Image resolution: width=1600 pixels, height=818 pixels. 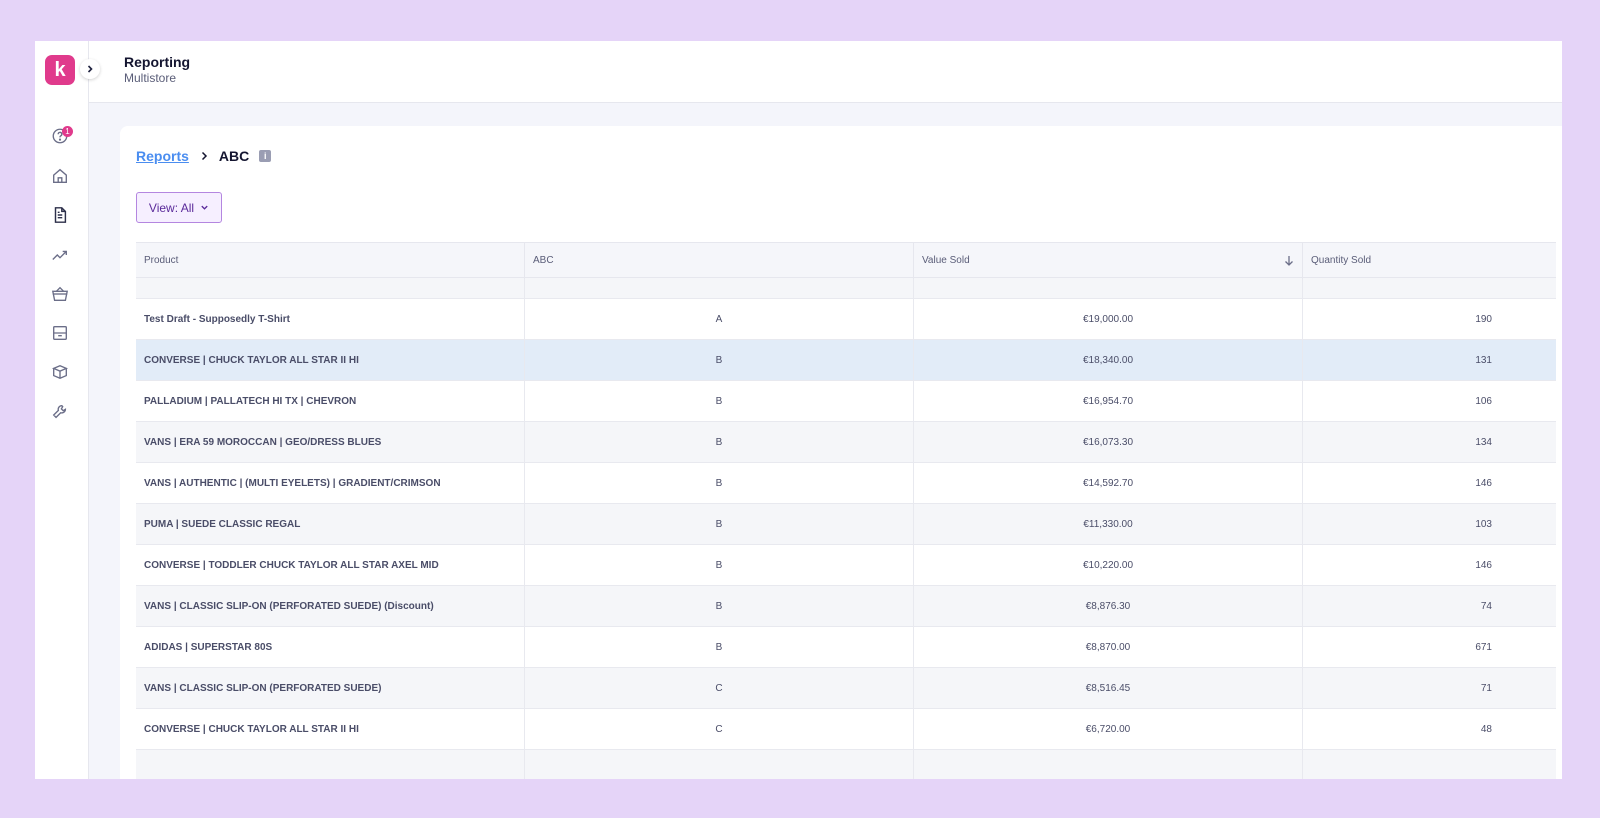 What do you see at coordinates (1108, 606) in the screenshot?
I see `value-sold-cell: €8,876.30` at bounding box center [1108, 606].